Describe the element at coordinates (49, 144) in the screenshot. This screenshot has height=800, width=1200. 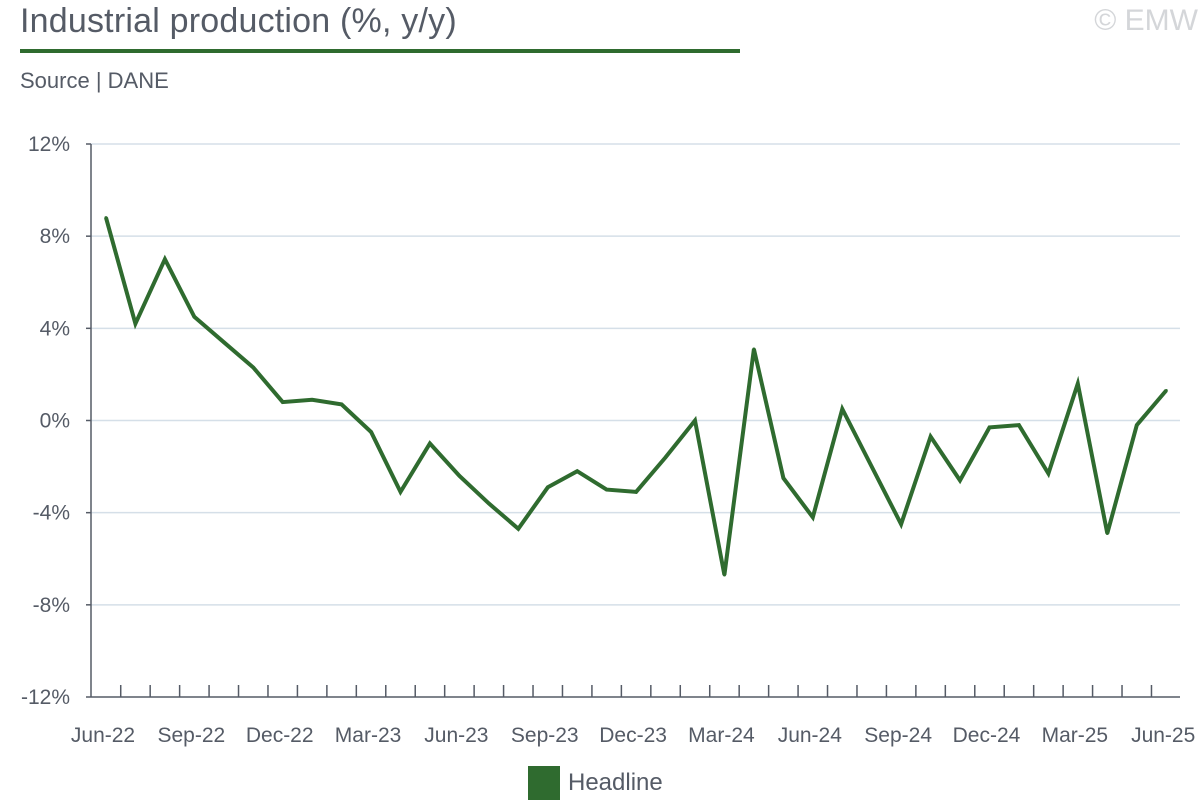
I see `y-tick-label: 12%` at that location.